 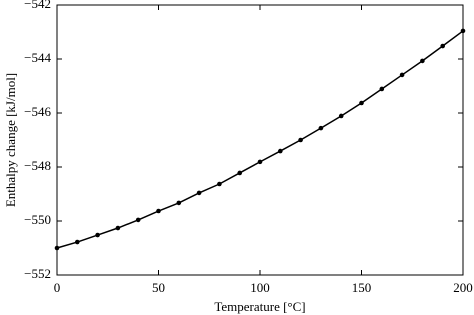 What do you see at coordinates (57, 287) in the screenshot?
I see `x-tick-label: 0` at bounding box center [57, 287].